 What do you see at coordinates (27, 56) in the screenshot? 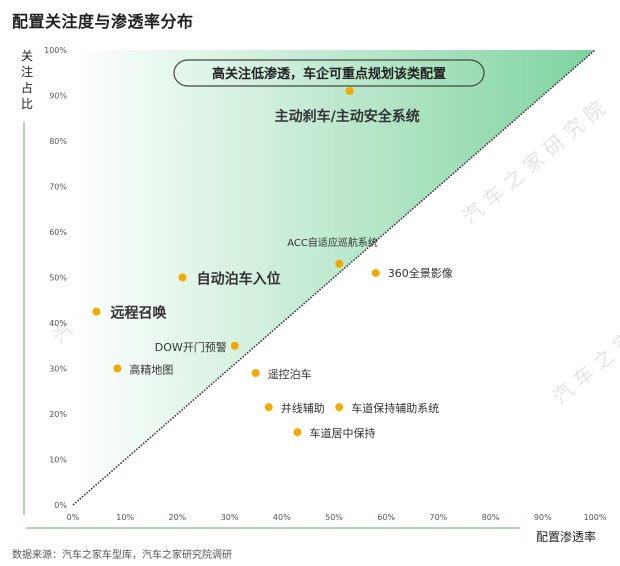
I see `y-axis-label-1: 关` at bounding box center [27, 56].